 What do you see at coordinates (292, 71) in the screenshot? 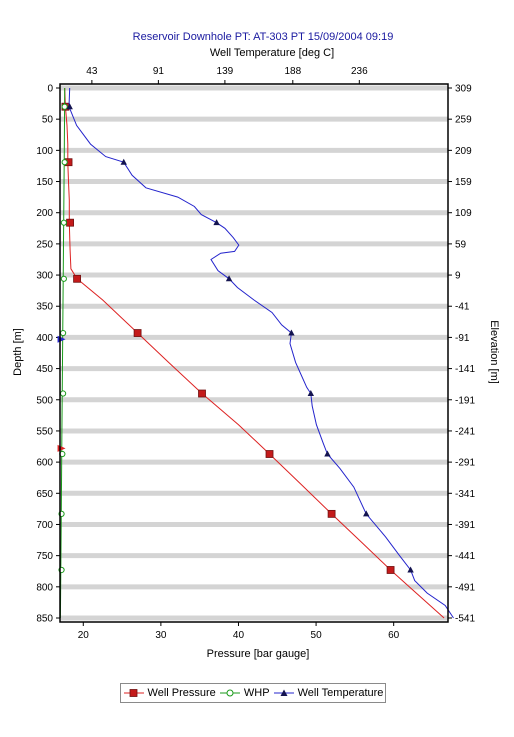
I see `top-tick-label: 188` at bounding box center [292, 71].